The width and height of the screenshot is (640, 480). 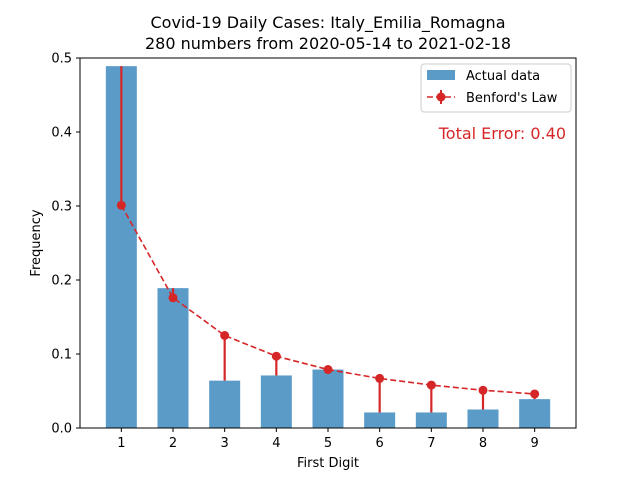 What do you see at coordinates (61, 429) in the screenshot?
I see `y-tick-label: 0.0` at bounding box center [61, 429].